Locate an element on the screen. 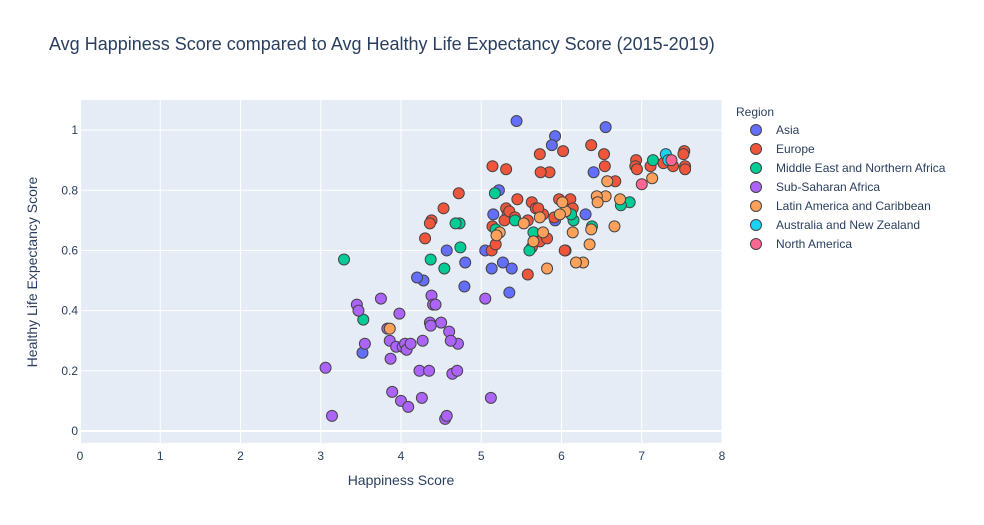 This screenshot has width=984, height=525. x-tick-label: 1 is located at coordinates (160, 456).